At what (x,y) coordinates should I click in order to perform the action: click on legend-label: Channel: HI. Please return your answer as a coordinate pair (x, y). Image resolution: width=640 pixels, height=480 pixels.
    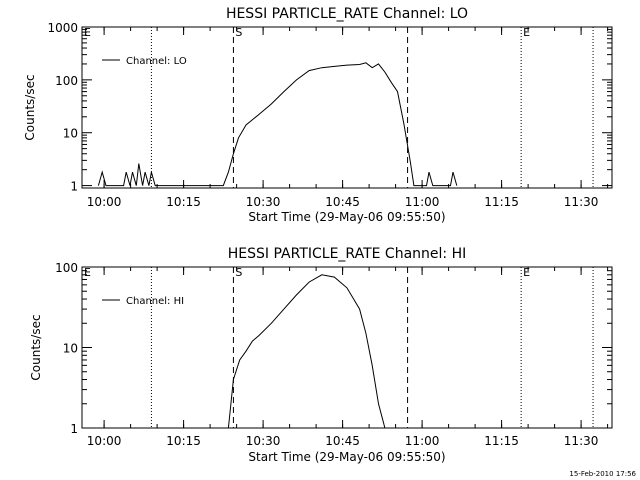
    Looking at the image, I should click on (155, 301).